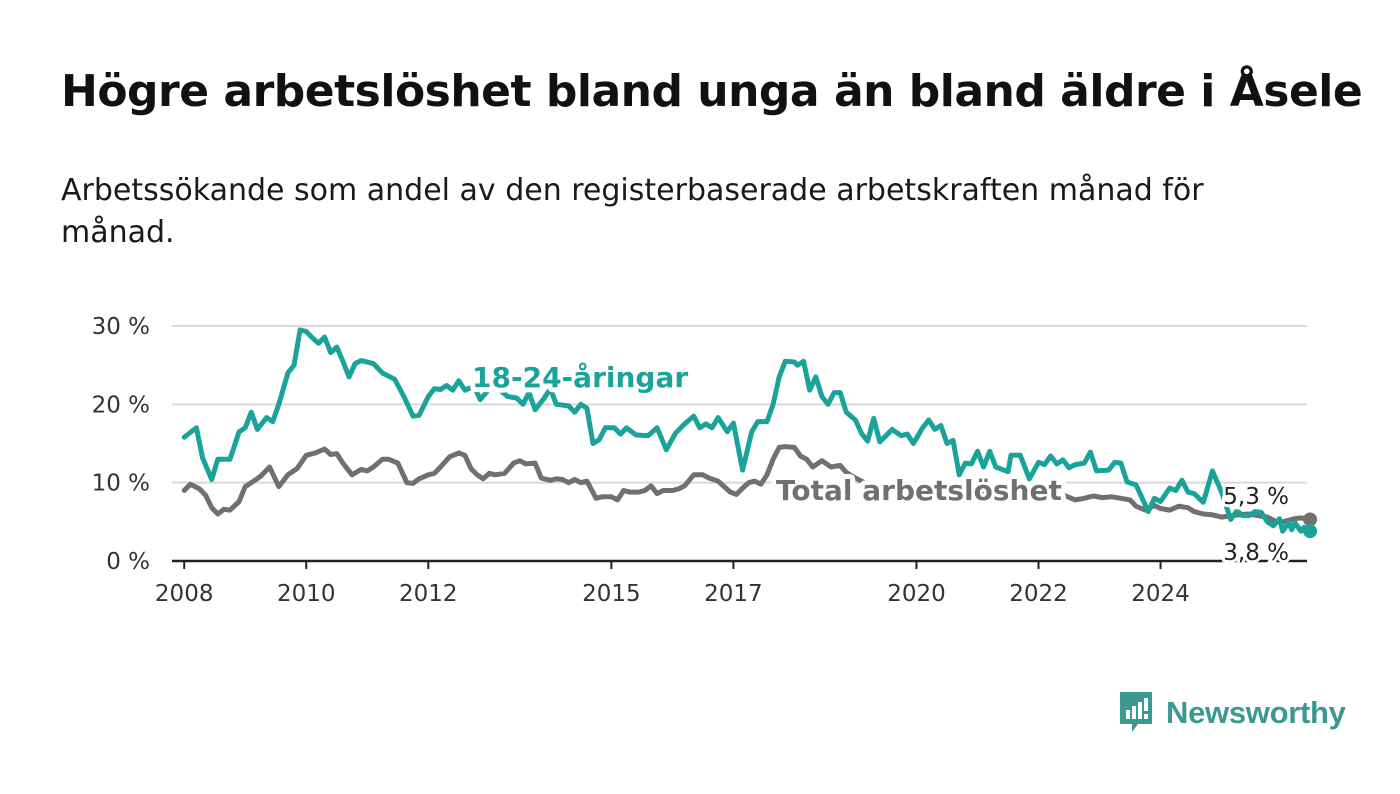  I want to click on y-tick-label: 20 %, so click(121, 405).